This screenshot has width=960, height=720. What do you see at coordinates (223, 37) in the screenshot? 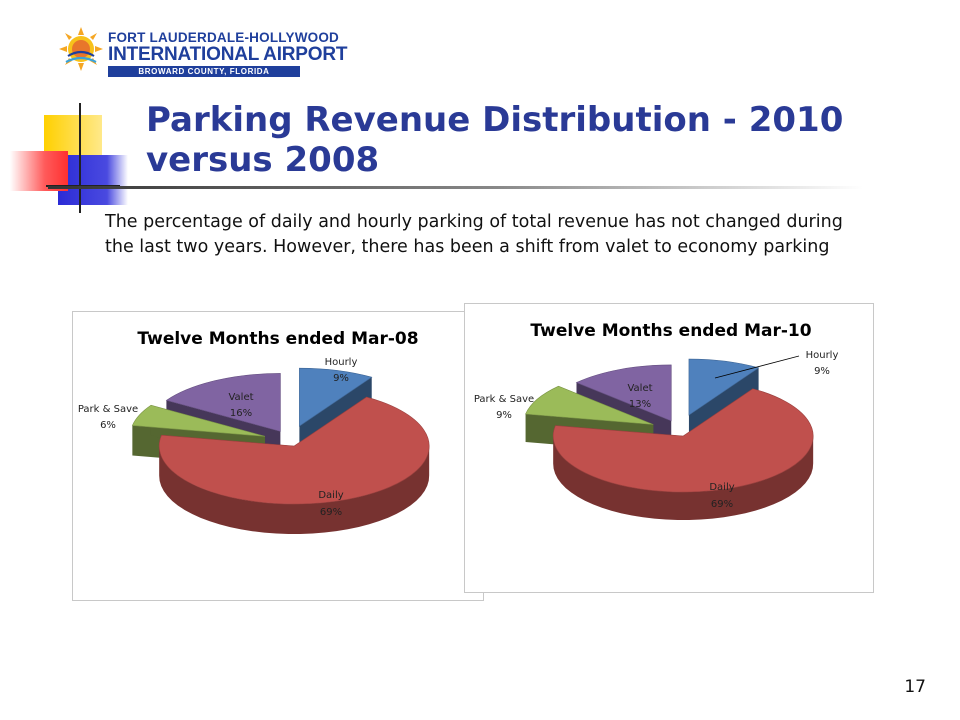
I see `logo-line-1: FORT LAUDERDALE-HOLLYWOOD` at bounding box center [223, 37].